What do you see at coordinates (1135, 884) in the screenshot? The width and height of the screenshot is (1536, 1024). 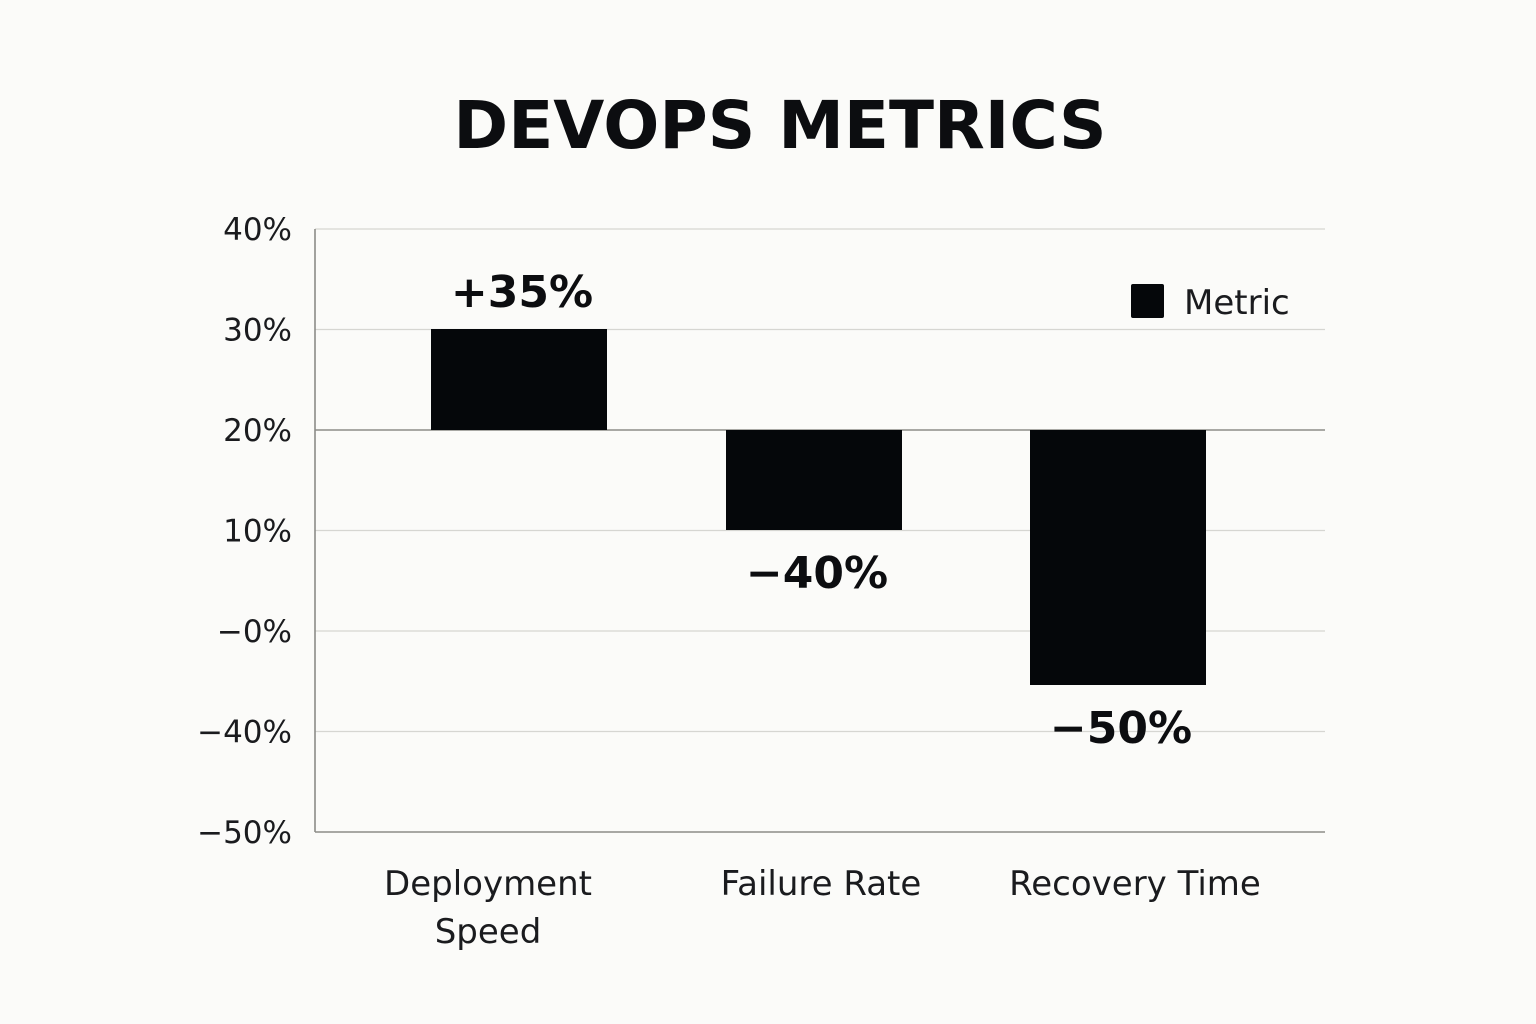 I see `x-category-label: Recovery Time` at bounding box center [1135, 884].